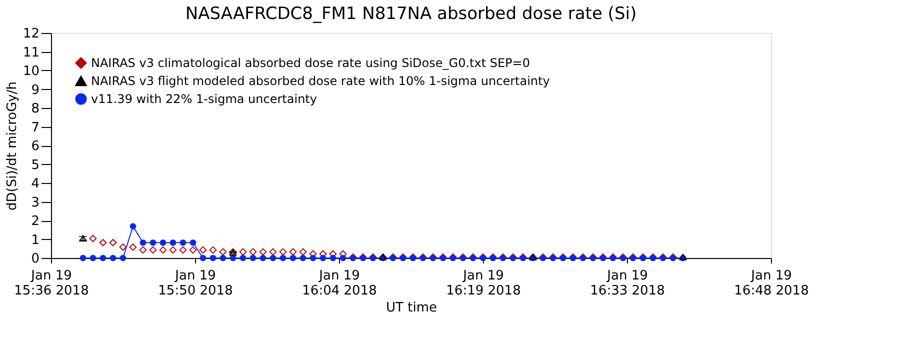 This screenshot has width=900, height=350. Describe the element at coordinates (31, 71) in the screenshot. I see `y-tick-label: 10` at that location.